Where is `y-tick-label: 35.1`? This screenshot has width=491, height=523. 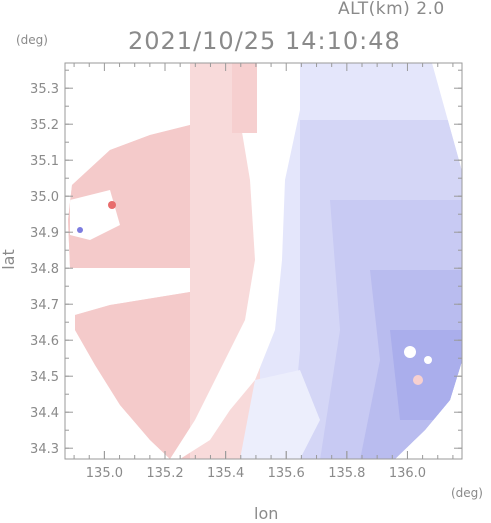 y-tick-label: 35.1 is located at coordinates (44, 161).